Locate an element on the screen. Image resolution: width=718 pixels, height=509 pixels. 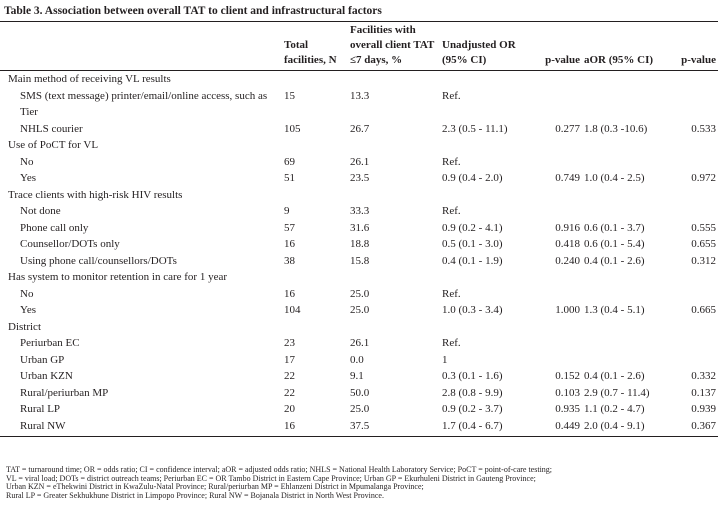
cell: 1.3 (0.4 - 5.1) is located at coordinates (614, 310).